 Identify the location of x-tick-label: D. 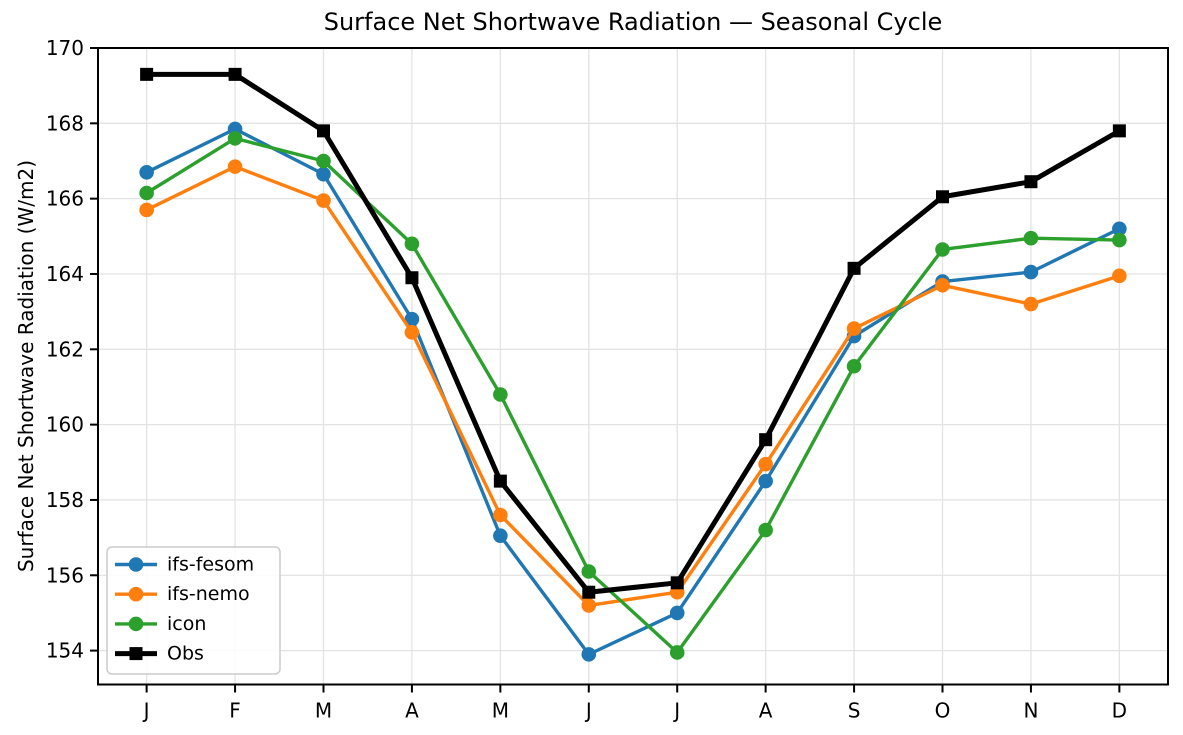
(1119, 711).